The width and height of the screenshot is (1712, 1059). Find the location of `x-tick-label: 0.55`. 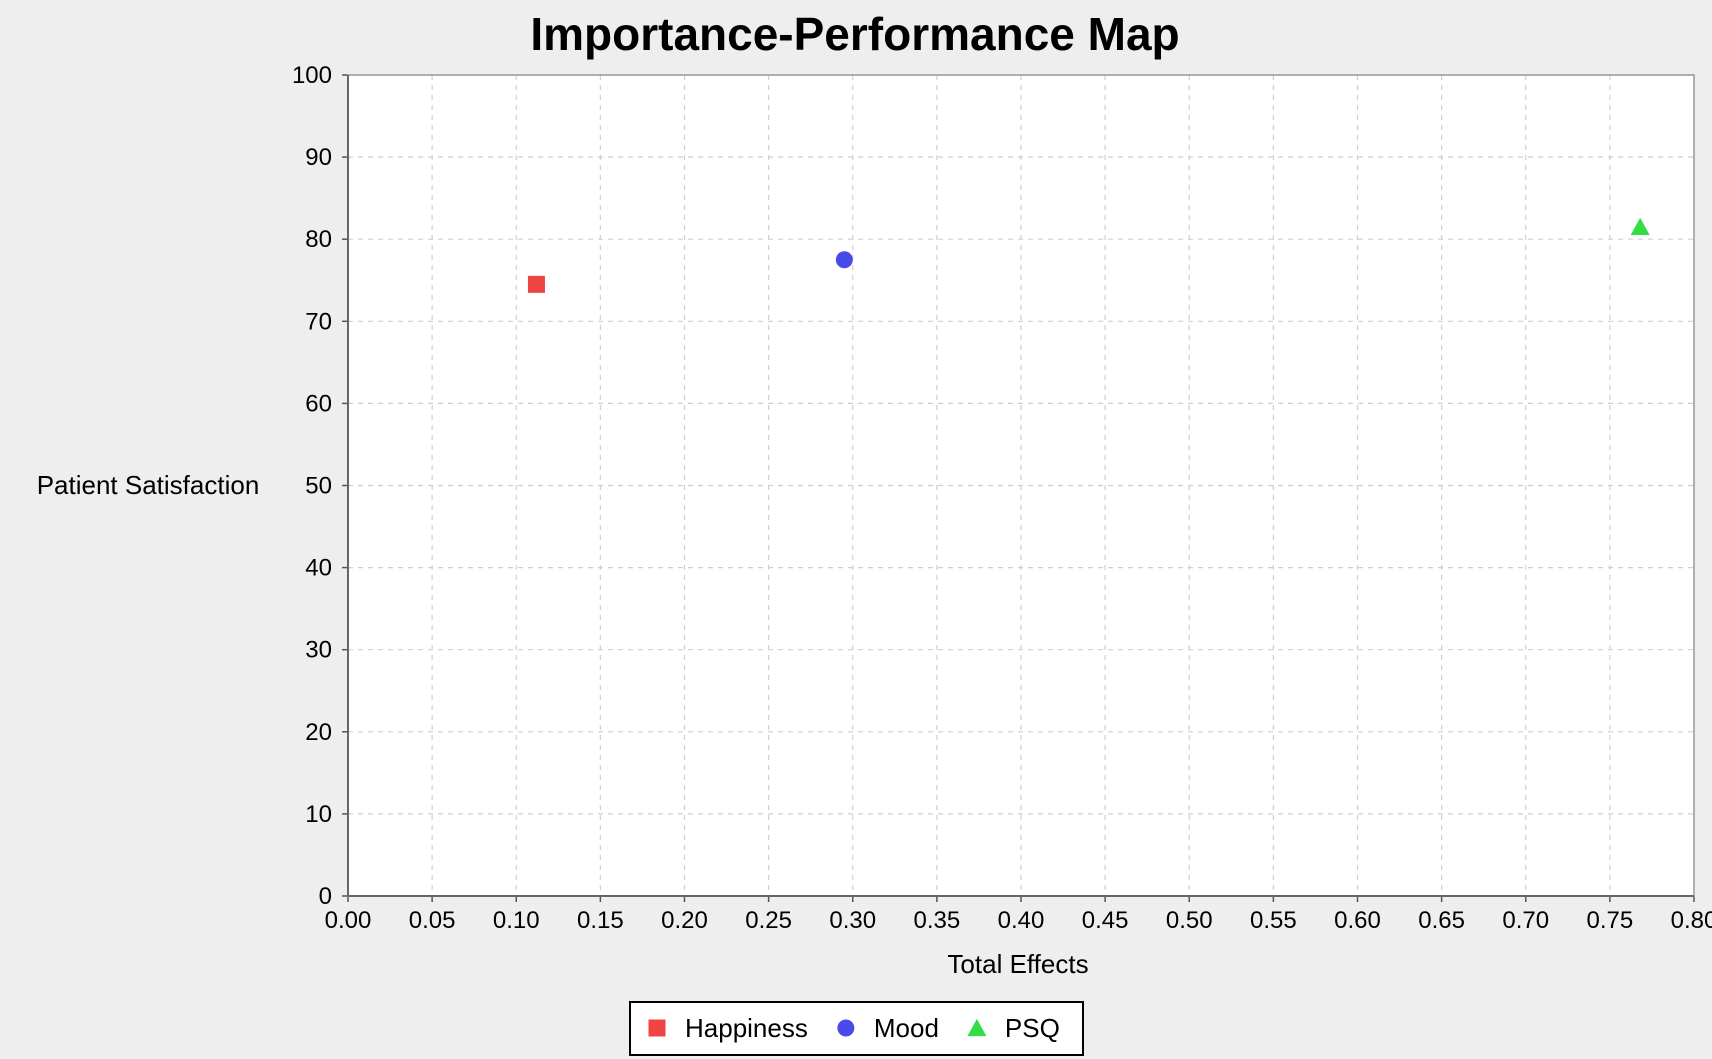

x-tick-label: 0.55 is located at coordinates (1273, 920).